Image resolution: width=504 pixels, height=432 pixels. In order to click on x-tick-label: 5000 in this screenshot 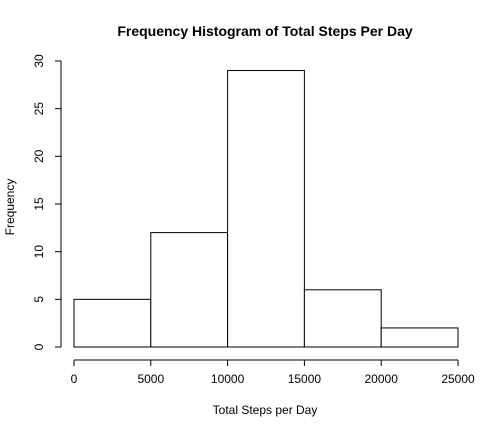, I will do `click(150, 379)`.